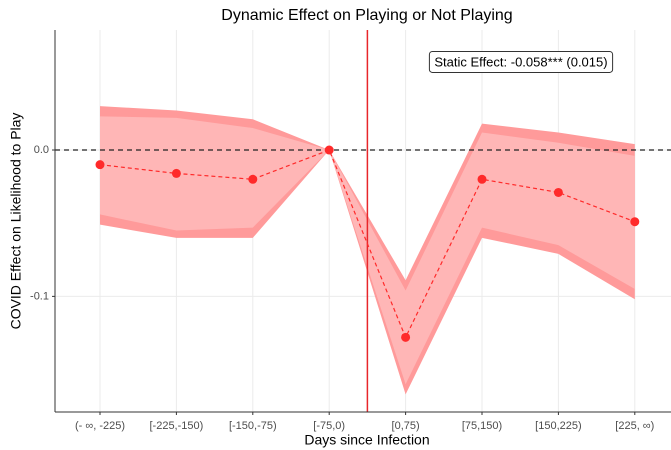 The image size is (671, 450). Describe the element at coordinates (366, 15) in the screenshot. I see `chart-title: Dynamic Effect on Playing or Not Playing` at that location.